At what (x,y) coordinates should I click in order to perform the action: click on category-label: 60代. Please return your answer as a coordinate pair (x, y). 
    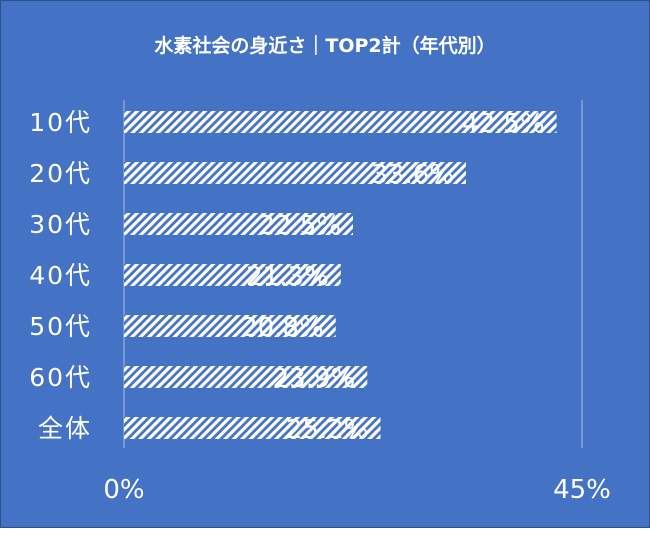
    Looking at the image, I should click on (60, 377).